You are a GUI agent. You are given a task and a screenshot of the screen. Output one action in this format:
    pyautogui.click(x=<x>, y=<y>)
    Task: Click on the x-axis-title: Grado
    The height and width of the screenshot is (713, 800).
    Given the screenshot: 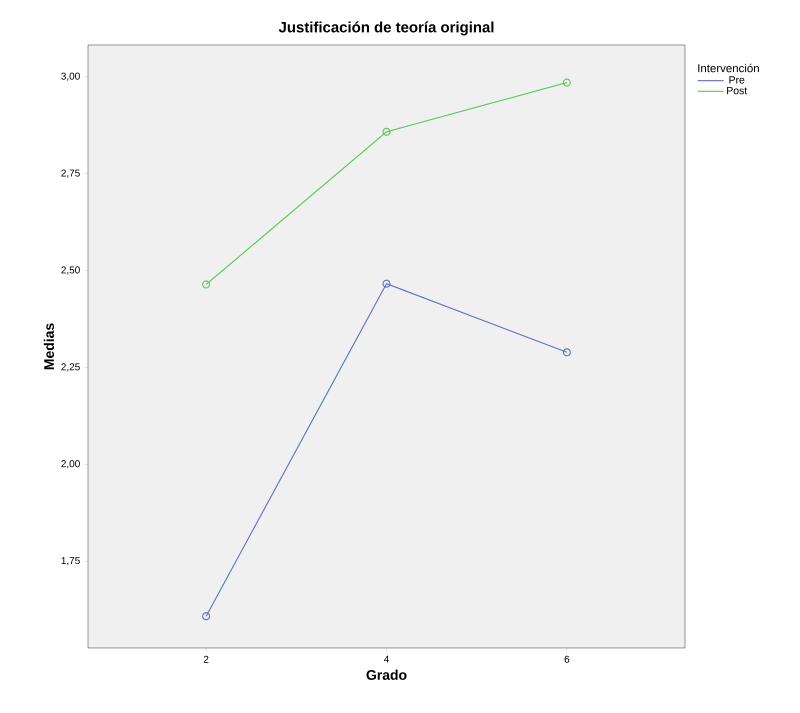 What is the action you would take?
    pyautogui.click(x=386, y=675)
    